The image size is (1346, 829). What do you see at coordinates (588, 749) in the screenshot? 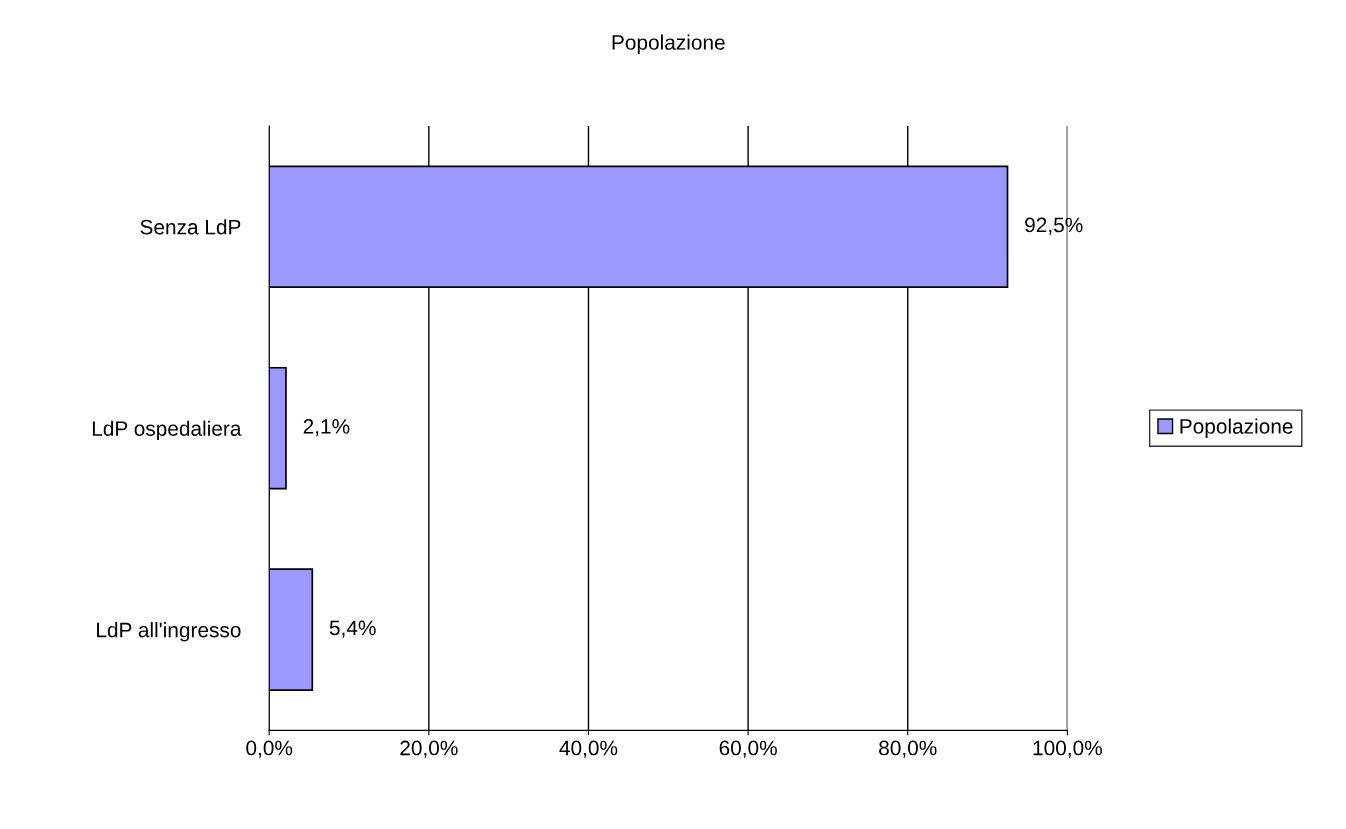
I see `x-tick-label: 40,0%` at bounding box center [588, 749].